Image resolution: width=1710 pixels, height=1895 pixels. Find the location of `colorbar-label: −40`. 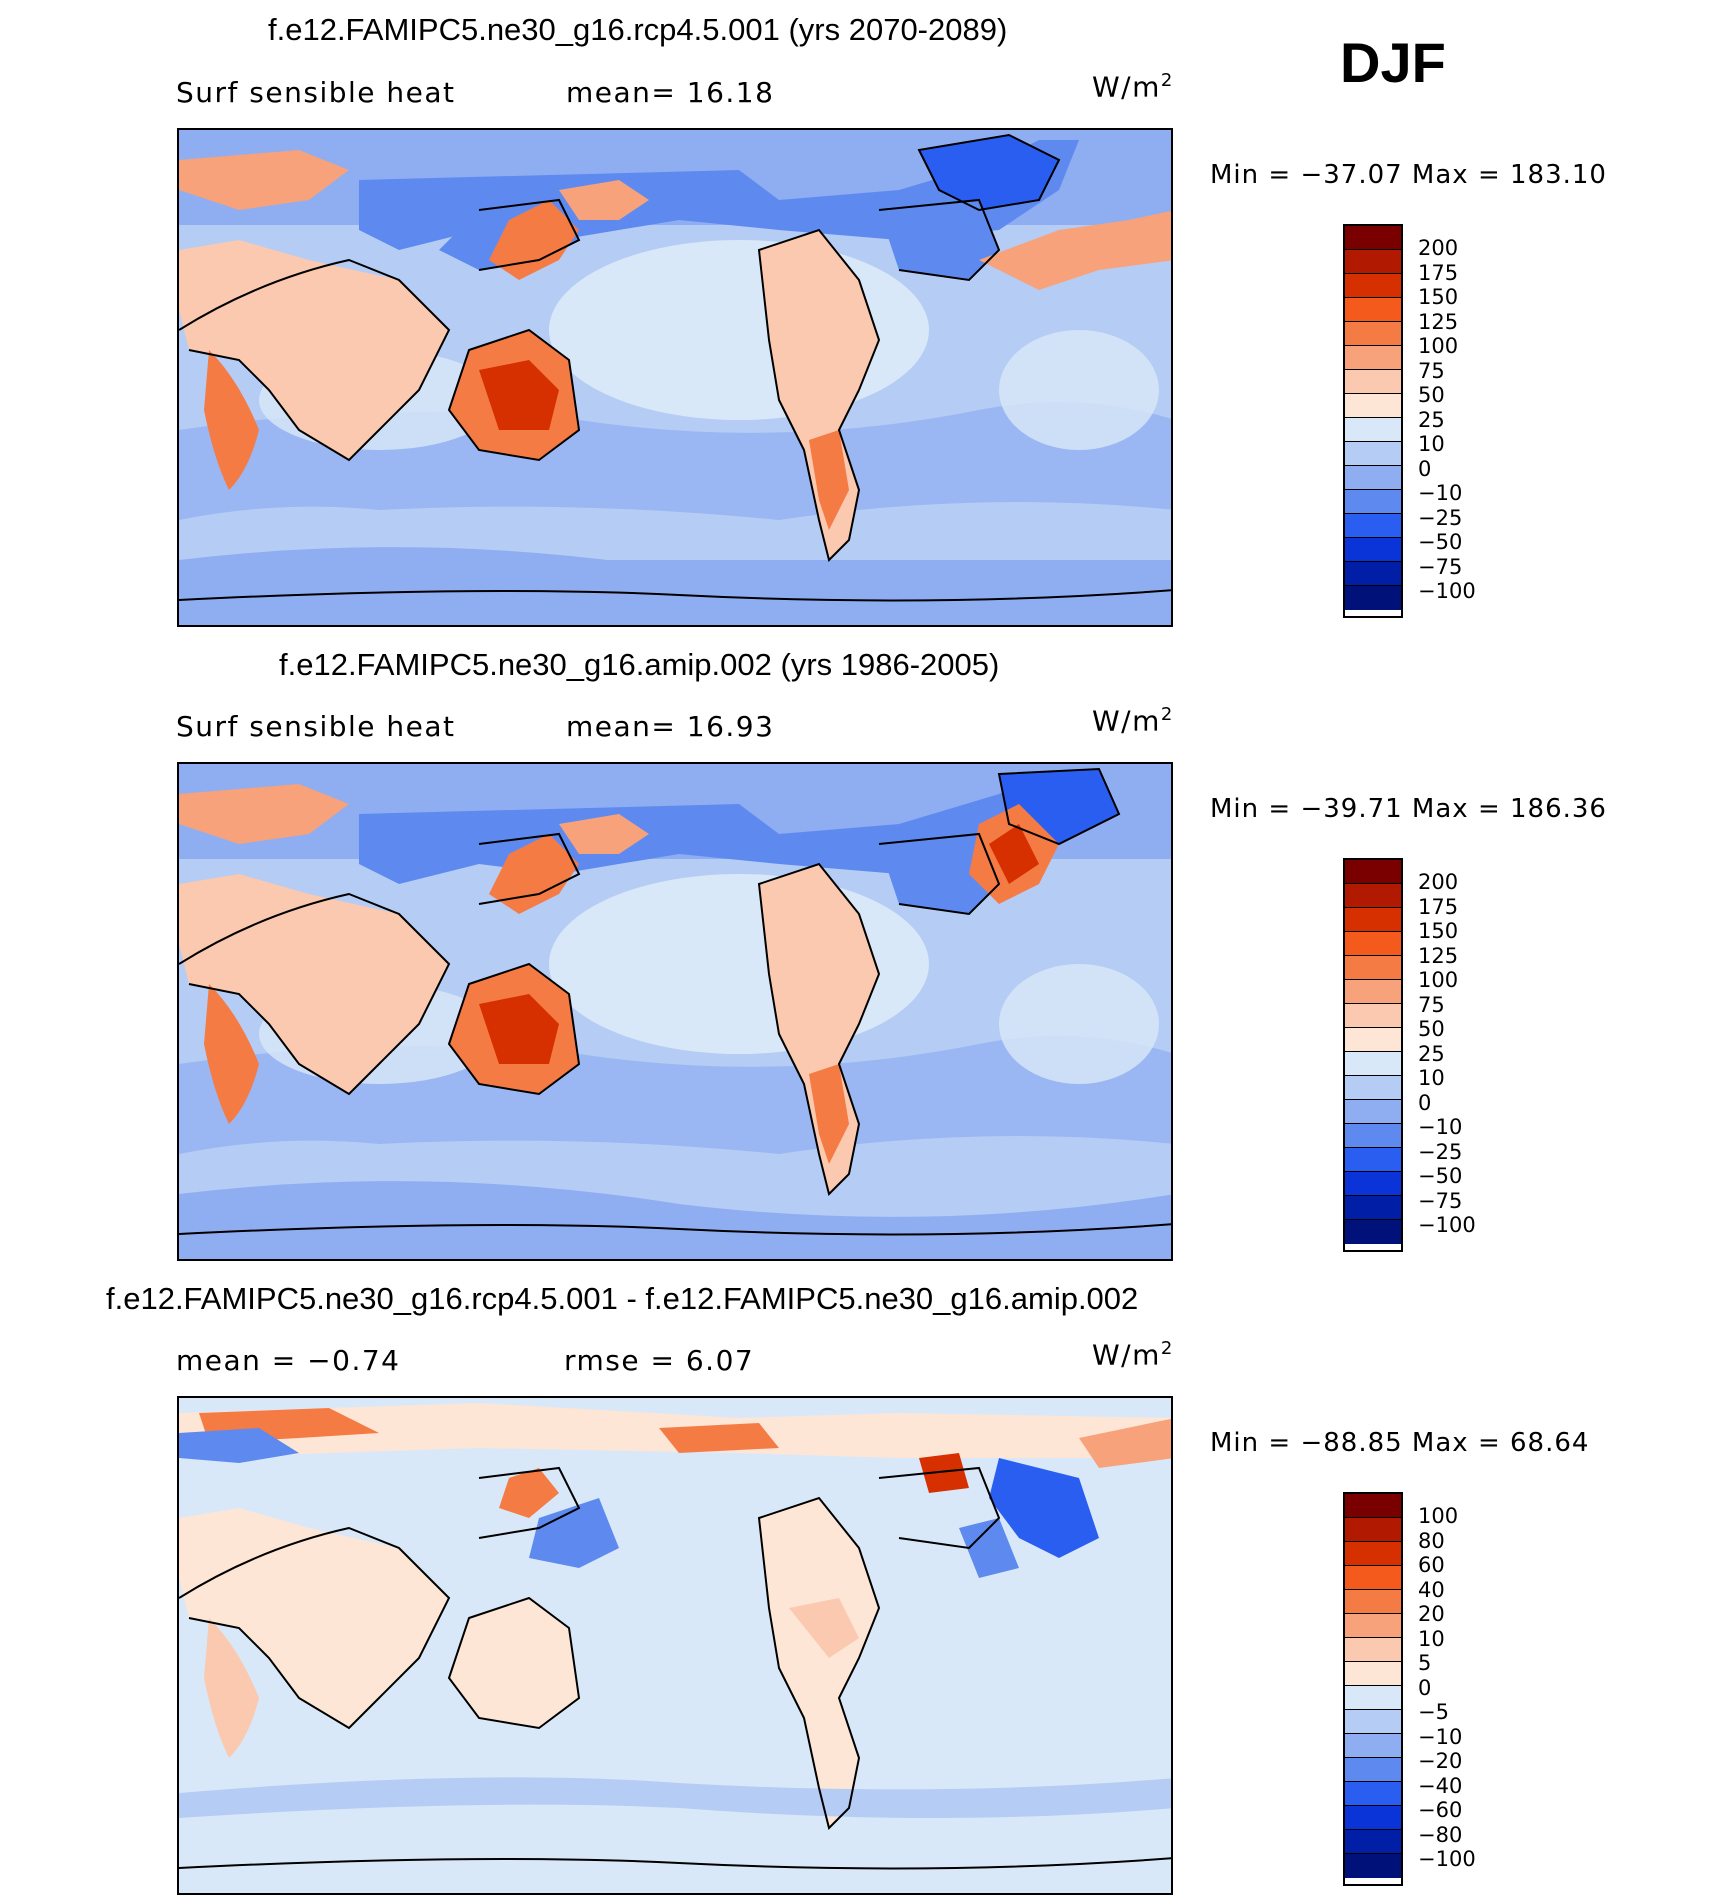

colorbar-label: −40 is located at coordinates (1440, 1785).